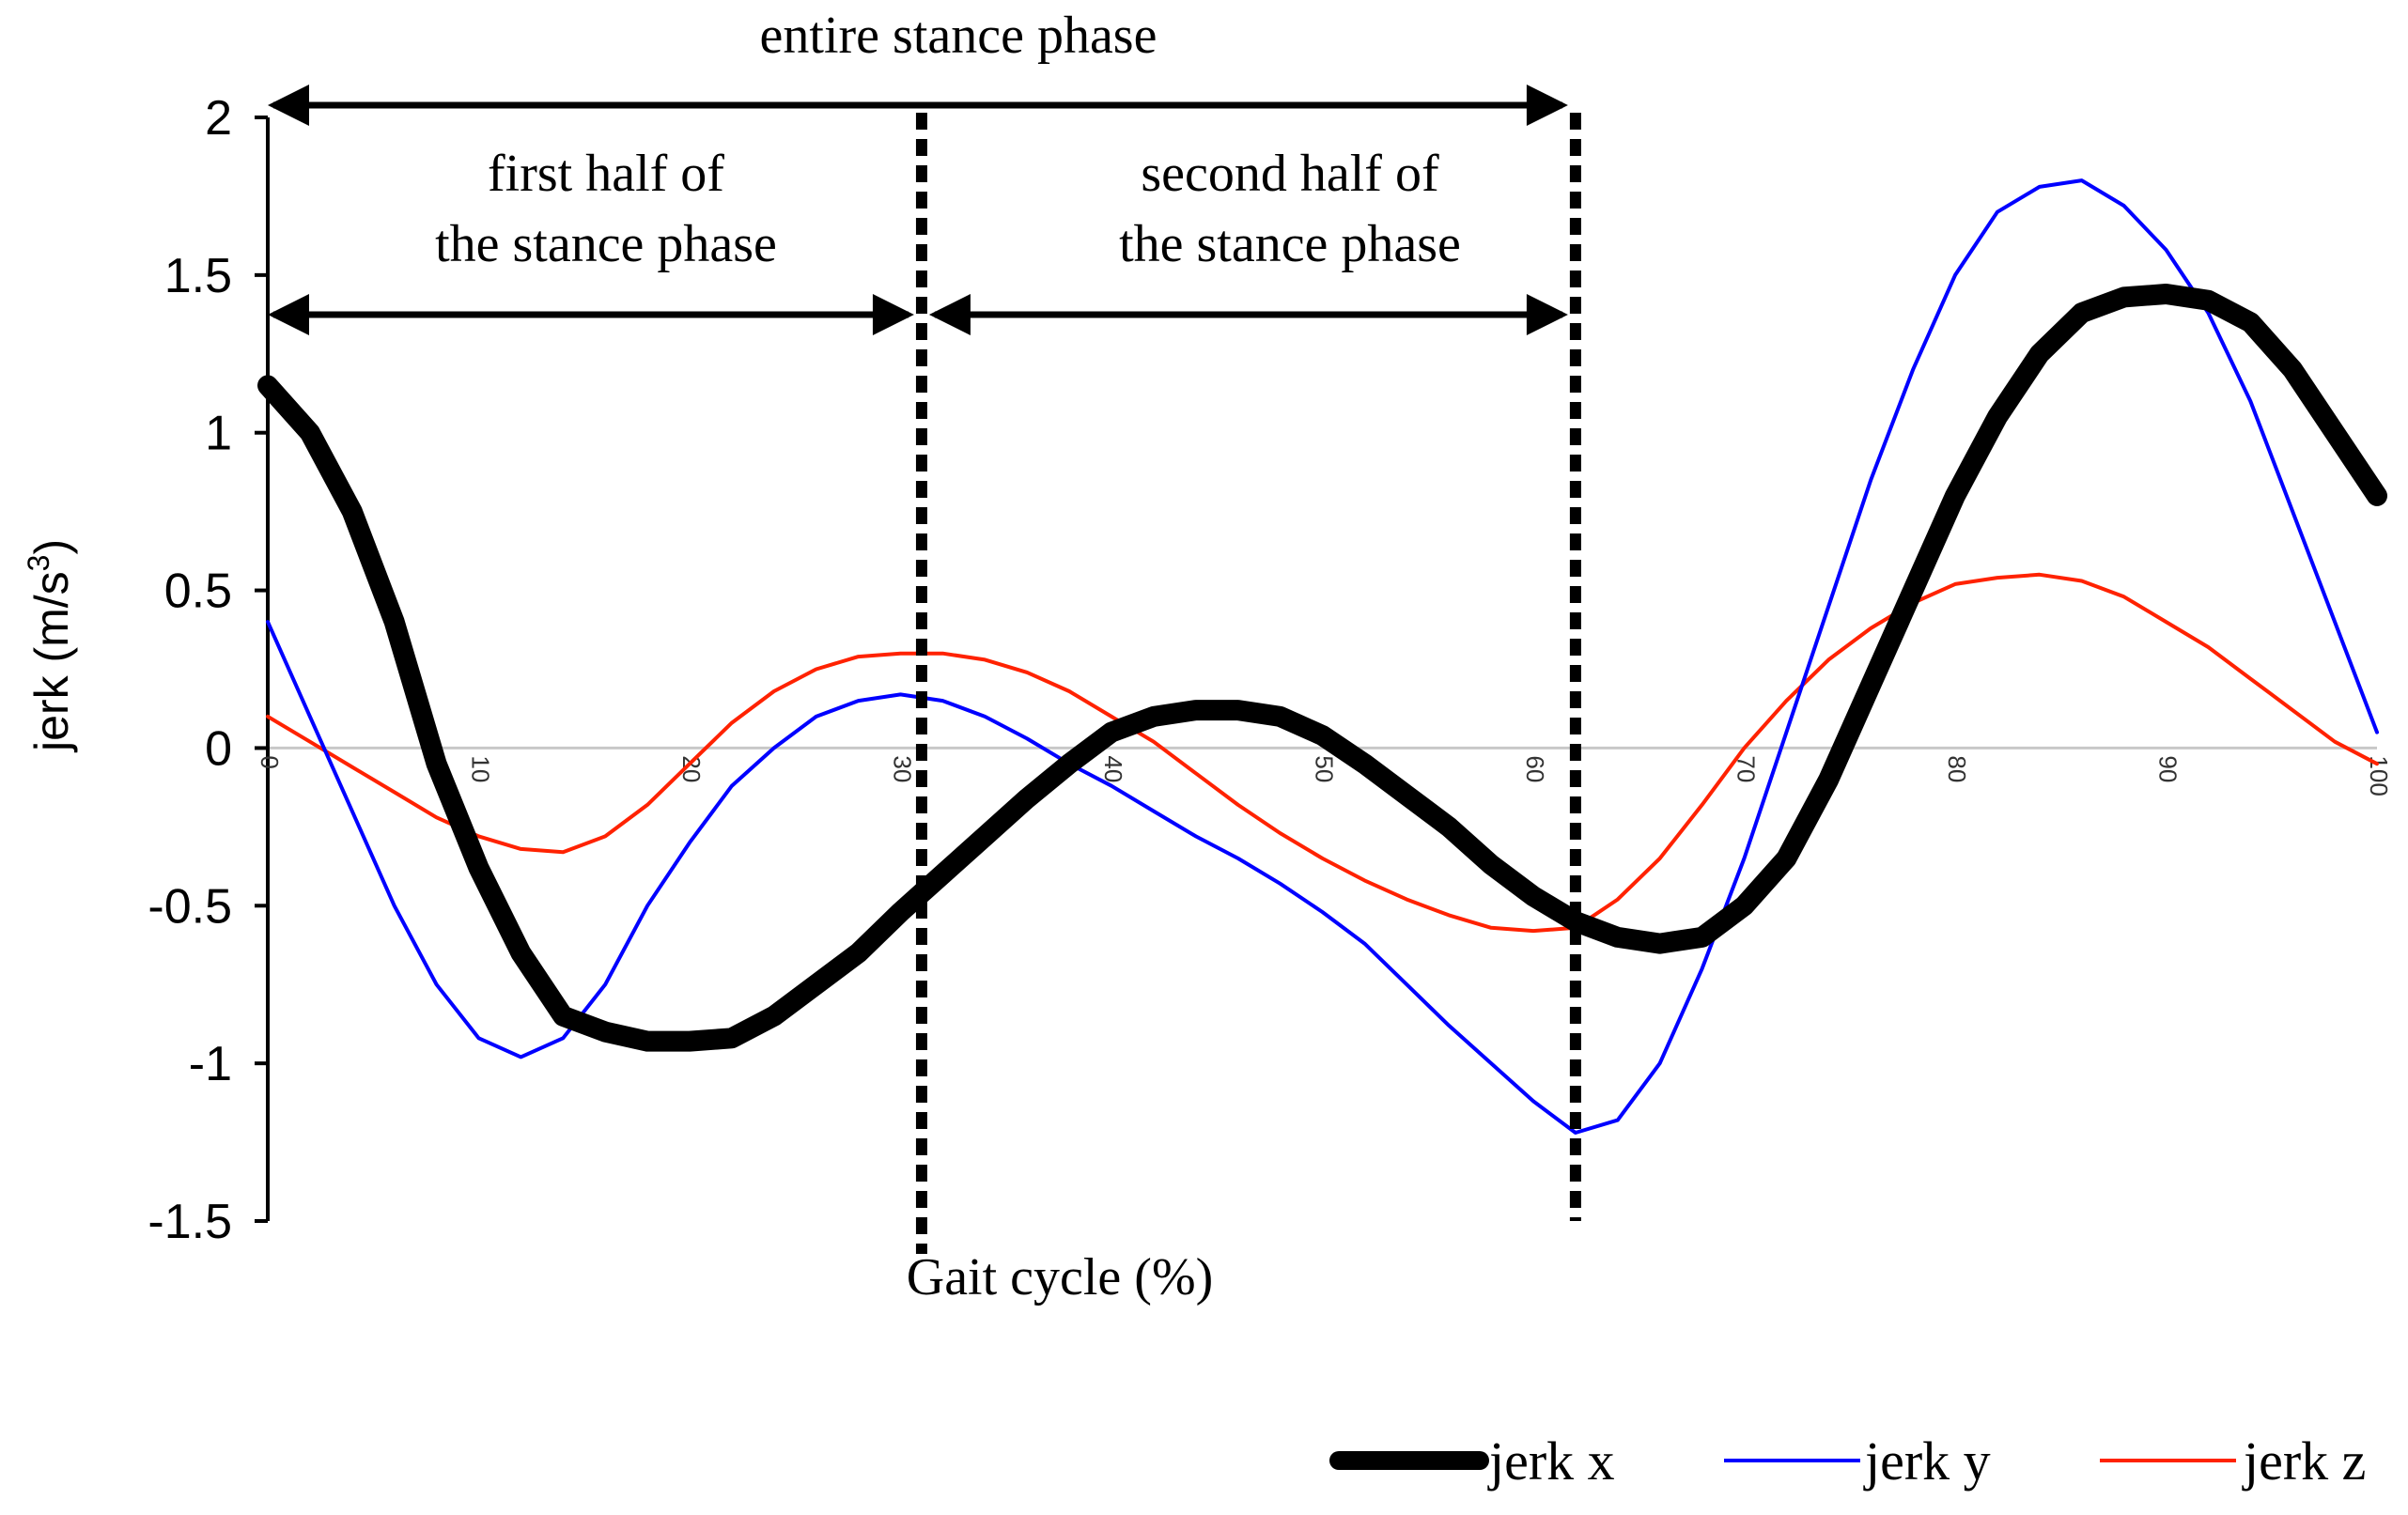 This screenshot has height=1515, width=2408. I want to click on x-tick-label: 90, so click(2168, 768).